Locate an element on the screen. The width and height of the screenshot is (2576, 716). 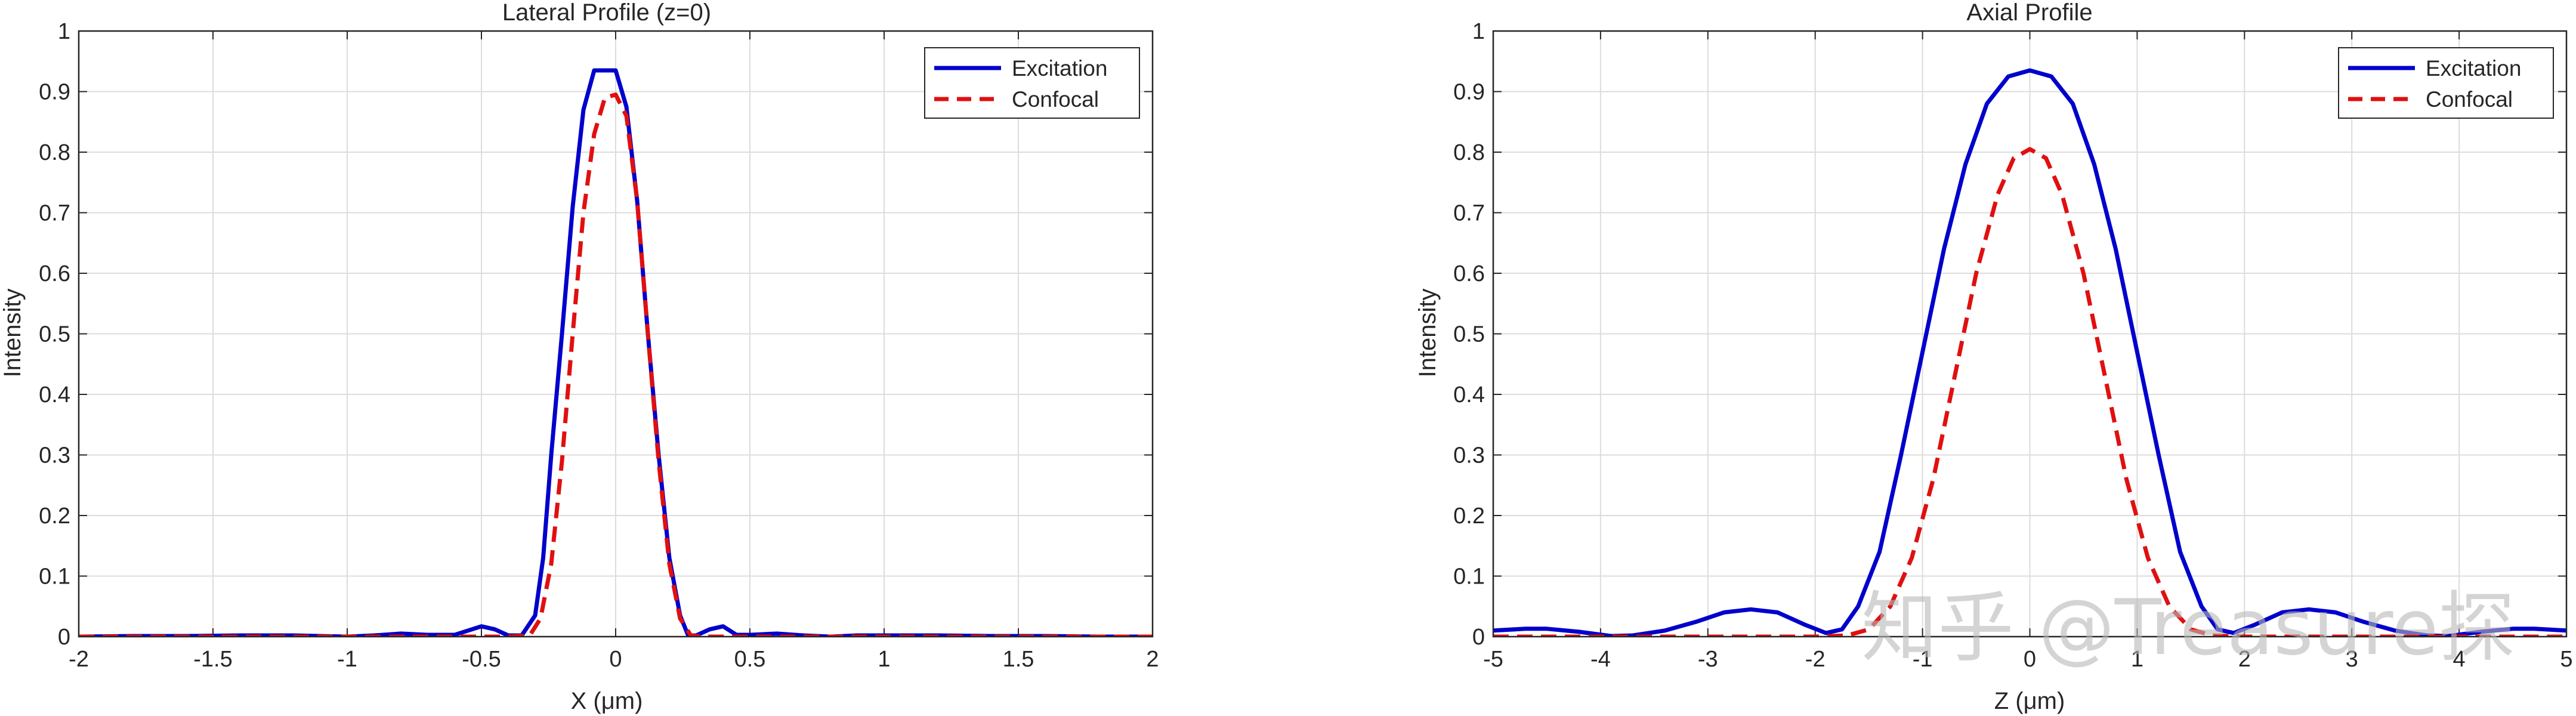
chart-1-x-tick-label: -1 is located at coordinates (1923, 659).